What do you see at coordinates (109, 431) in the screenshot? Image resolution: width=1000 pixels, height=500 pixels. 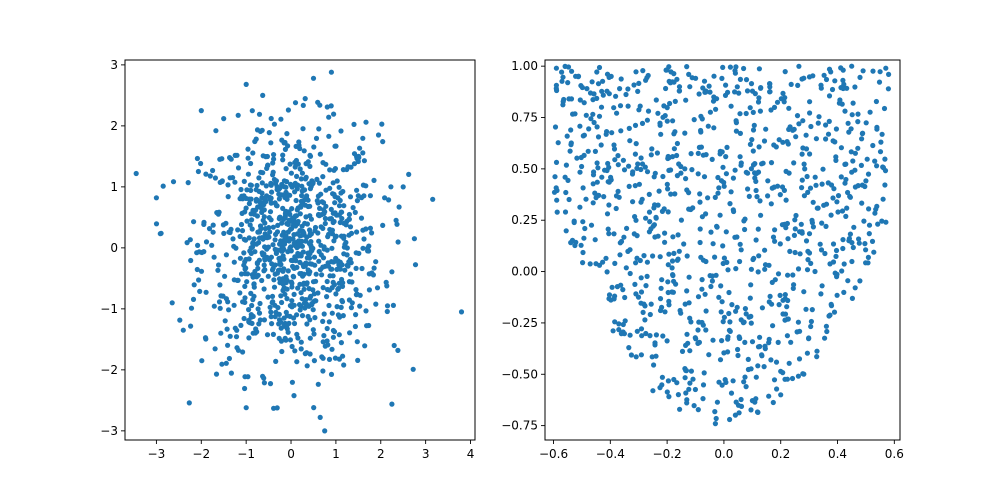 I see `y-tick-label: −3` at bounding box center [109, 431].